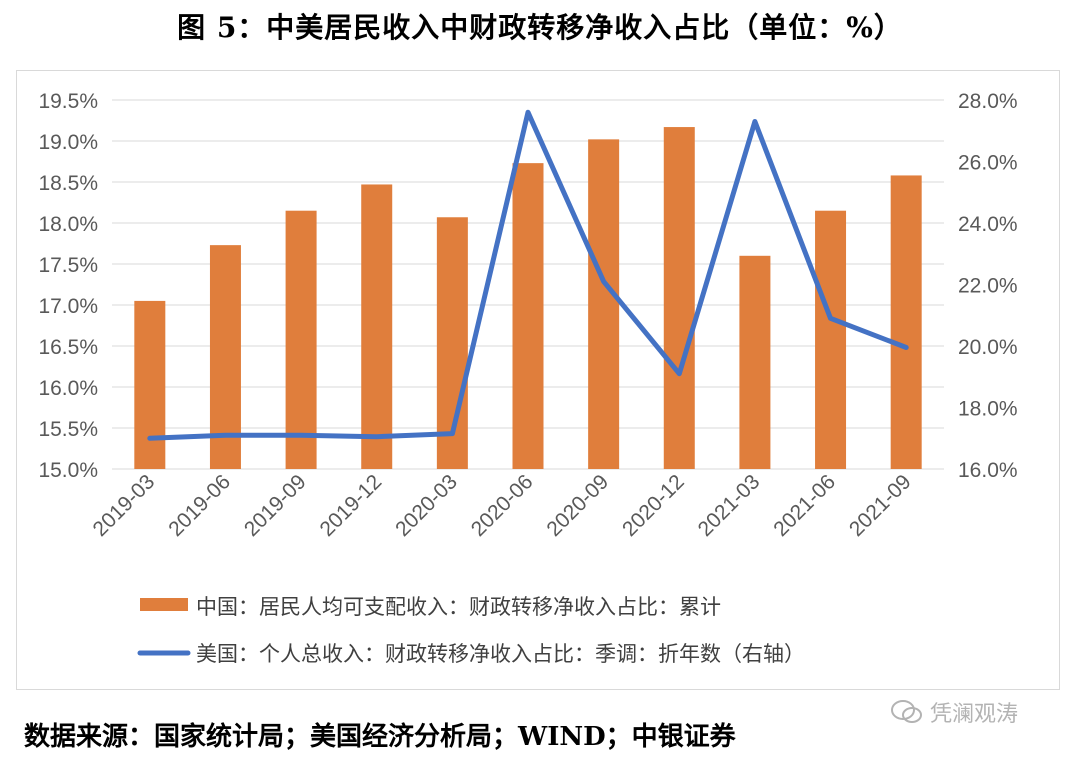 The width and height of the screenshot is (1080, 761). I want to click on x-axis-tick-label: 2019-09, so click(275, 505).